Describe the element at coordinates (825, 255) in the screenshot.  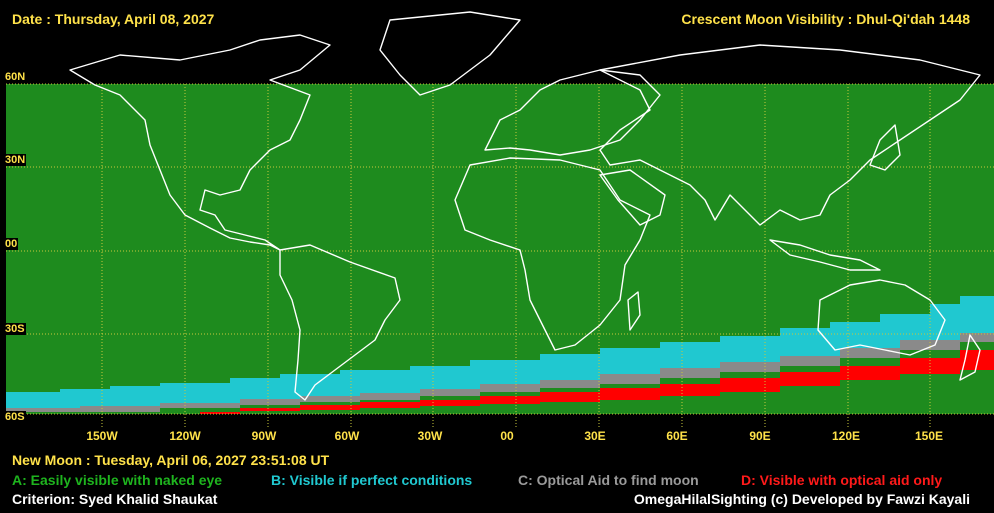
I see `indonesia-coast` at that location.